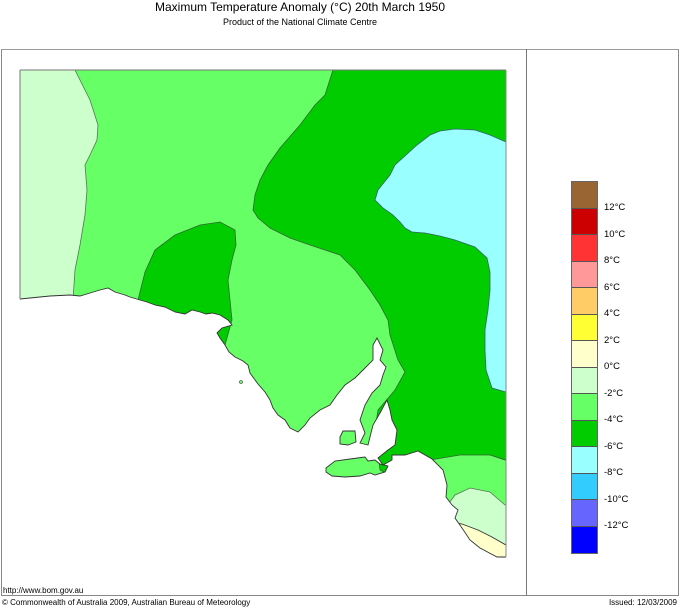  Describe the element at coordinates (612, 366) in the screenshot. I see `legend-label: 0°C` at that location.